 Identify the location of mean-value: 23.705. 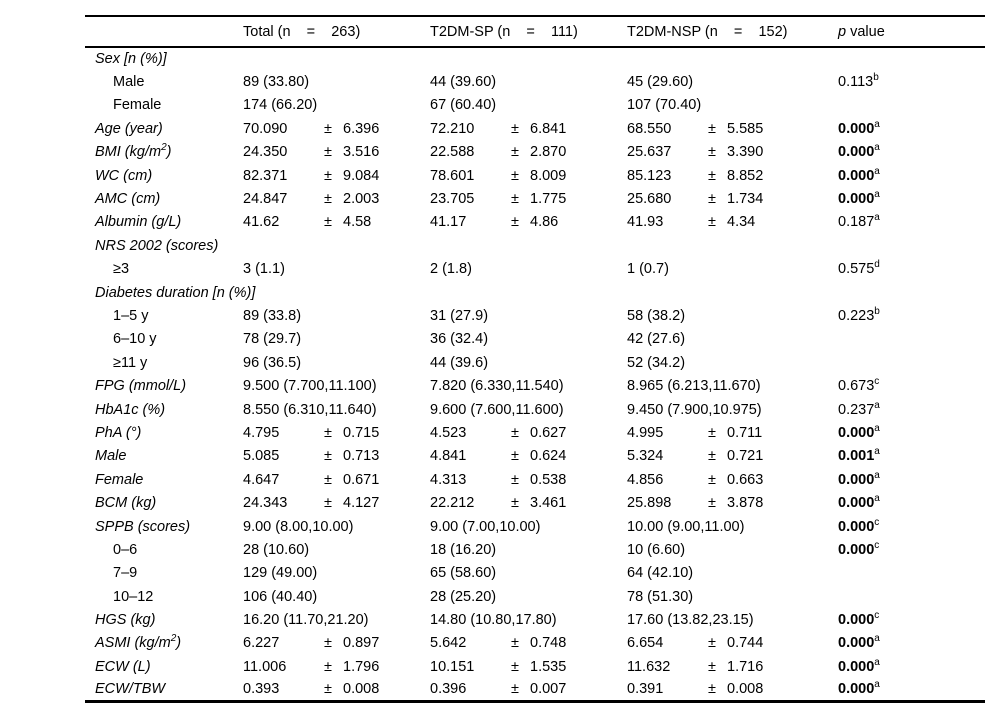
(452, 199).